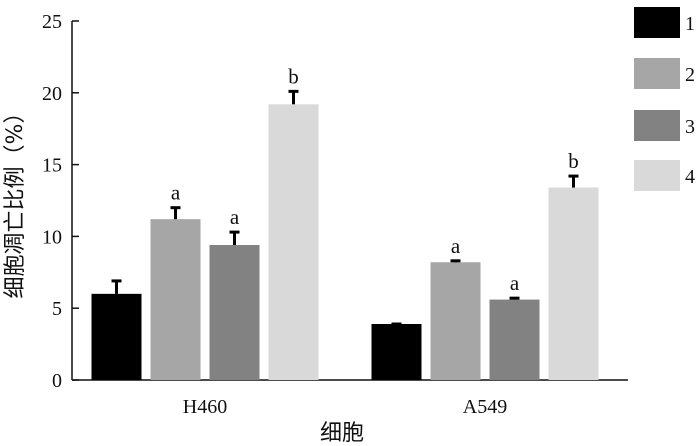 The width and height of the screenshot is (700, 446). What do you see at coordinates (342, 433) in the screenshot?
I see `x-axis-label: 细胞` at bounding box center [342, 433].